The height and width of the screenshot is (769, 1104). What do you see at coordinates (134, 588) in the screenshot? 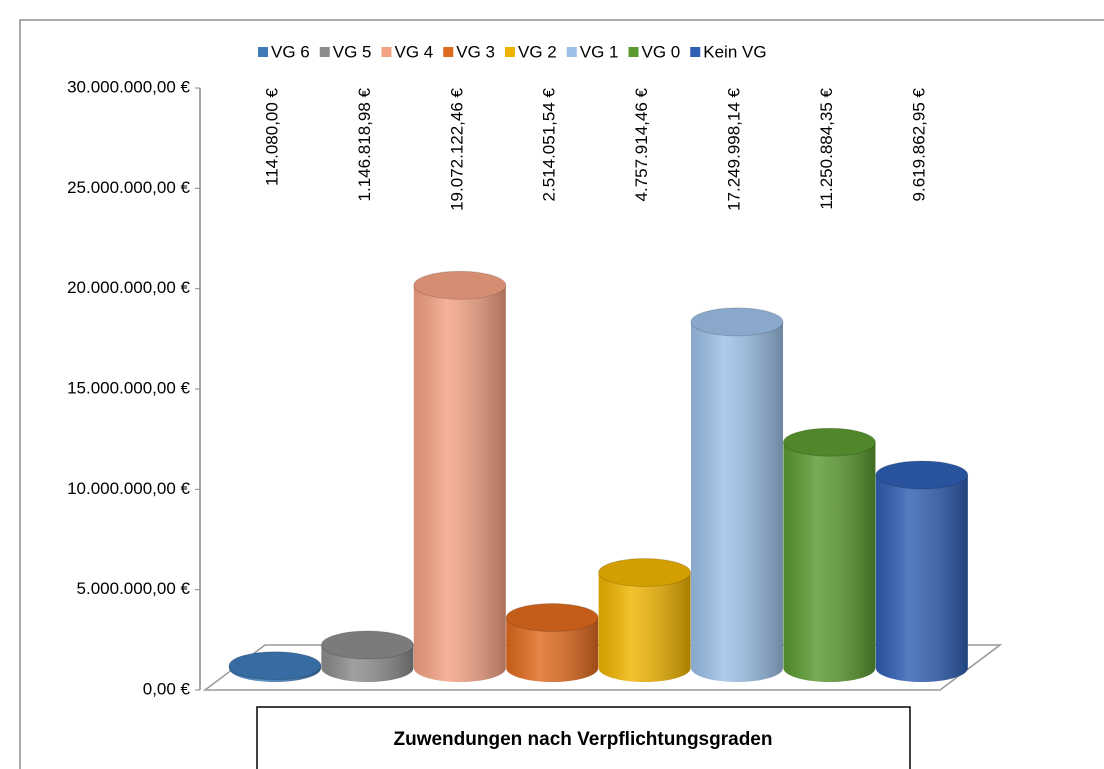
I see `y-tick-label: 5.000.000,00 €` at bounding box center [134, 588].